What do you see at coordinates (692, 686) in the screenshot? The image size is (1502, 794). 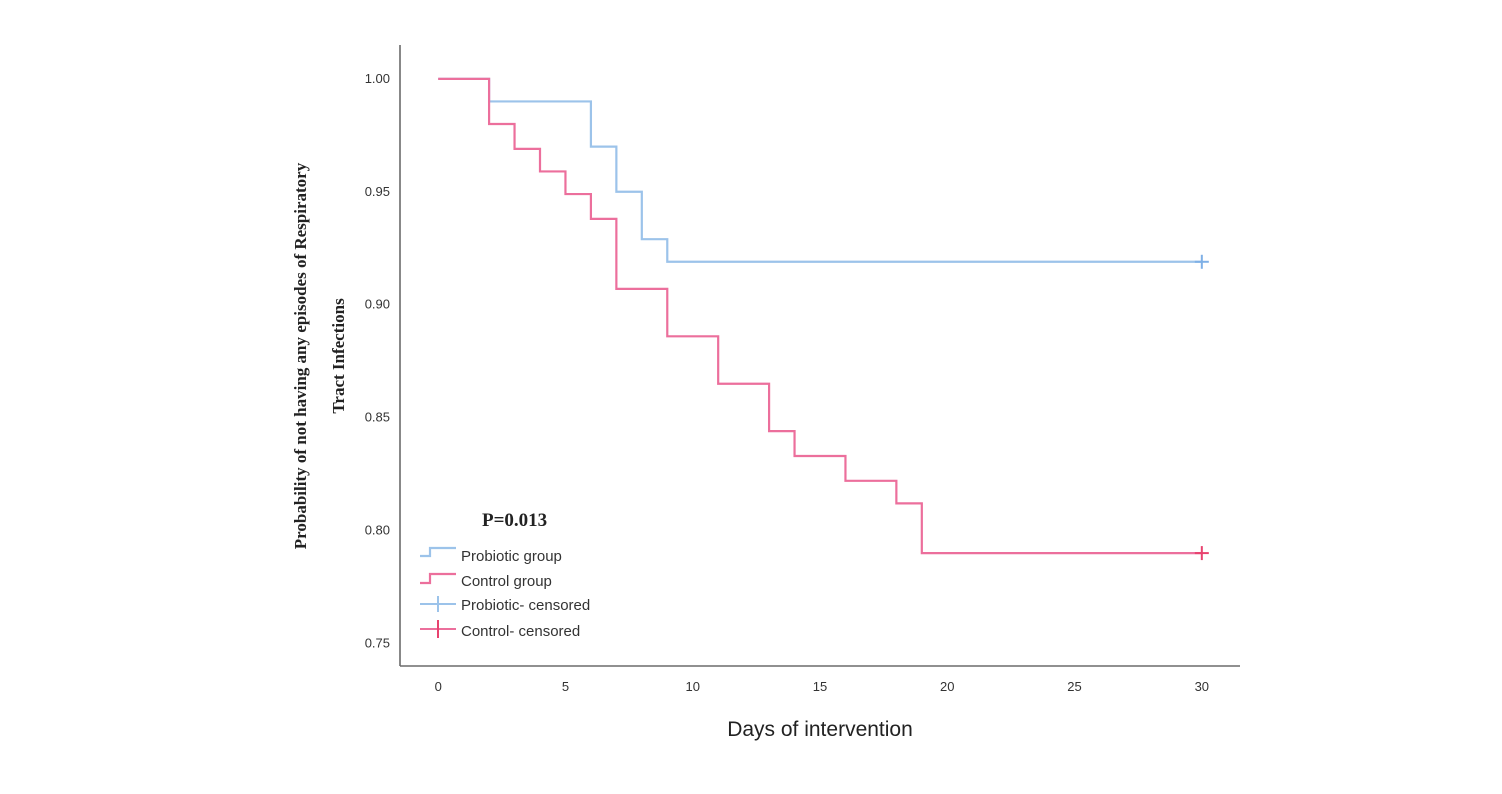 I see `x-tick-label: 10` at bounding box center [692, 686].